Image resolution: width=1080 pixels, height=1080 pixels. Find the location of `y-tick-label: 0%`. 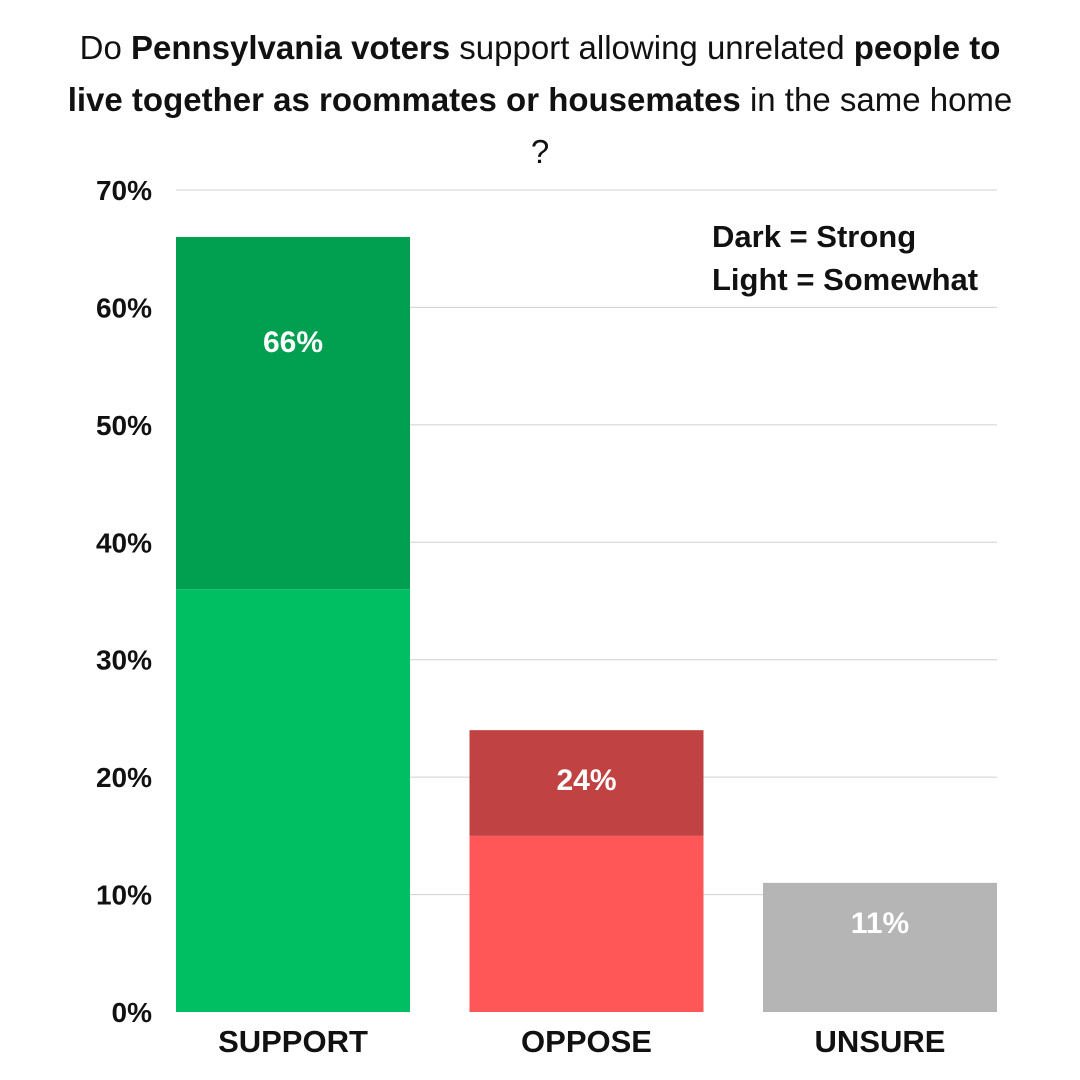

y-tick-label: 0% is located at coordinates (132, 1012).